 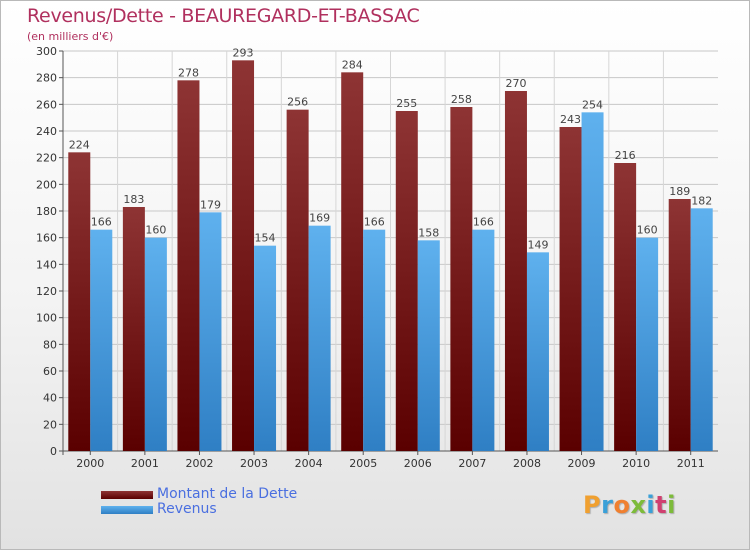 What do you see at coordinates (622, 505) in the screenshot?
I see `logo-letter: o` at bounding box center [622, 505].